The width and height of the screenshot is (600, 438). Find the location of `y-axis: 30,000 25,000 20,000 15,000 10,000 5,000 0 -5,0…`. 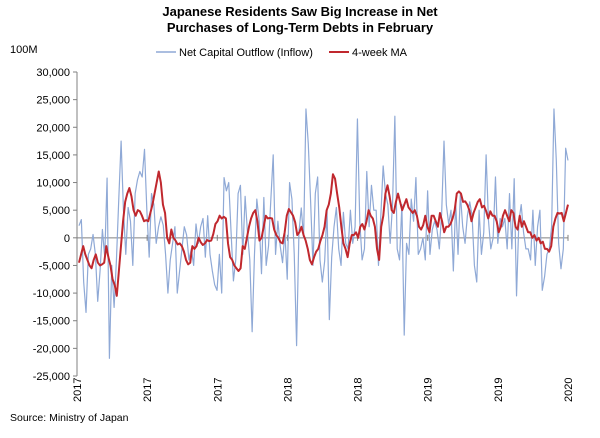

y-axis: 30,000 25,000 20,000 15,000 10,000 5,000 0 -5,0… is located at coordinates (55, 225).